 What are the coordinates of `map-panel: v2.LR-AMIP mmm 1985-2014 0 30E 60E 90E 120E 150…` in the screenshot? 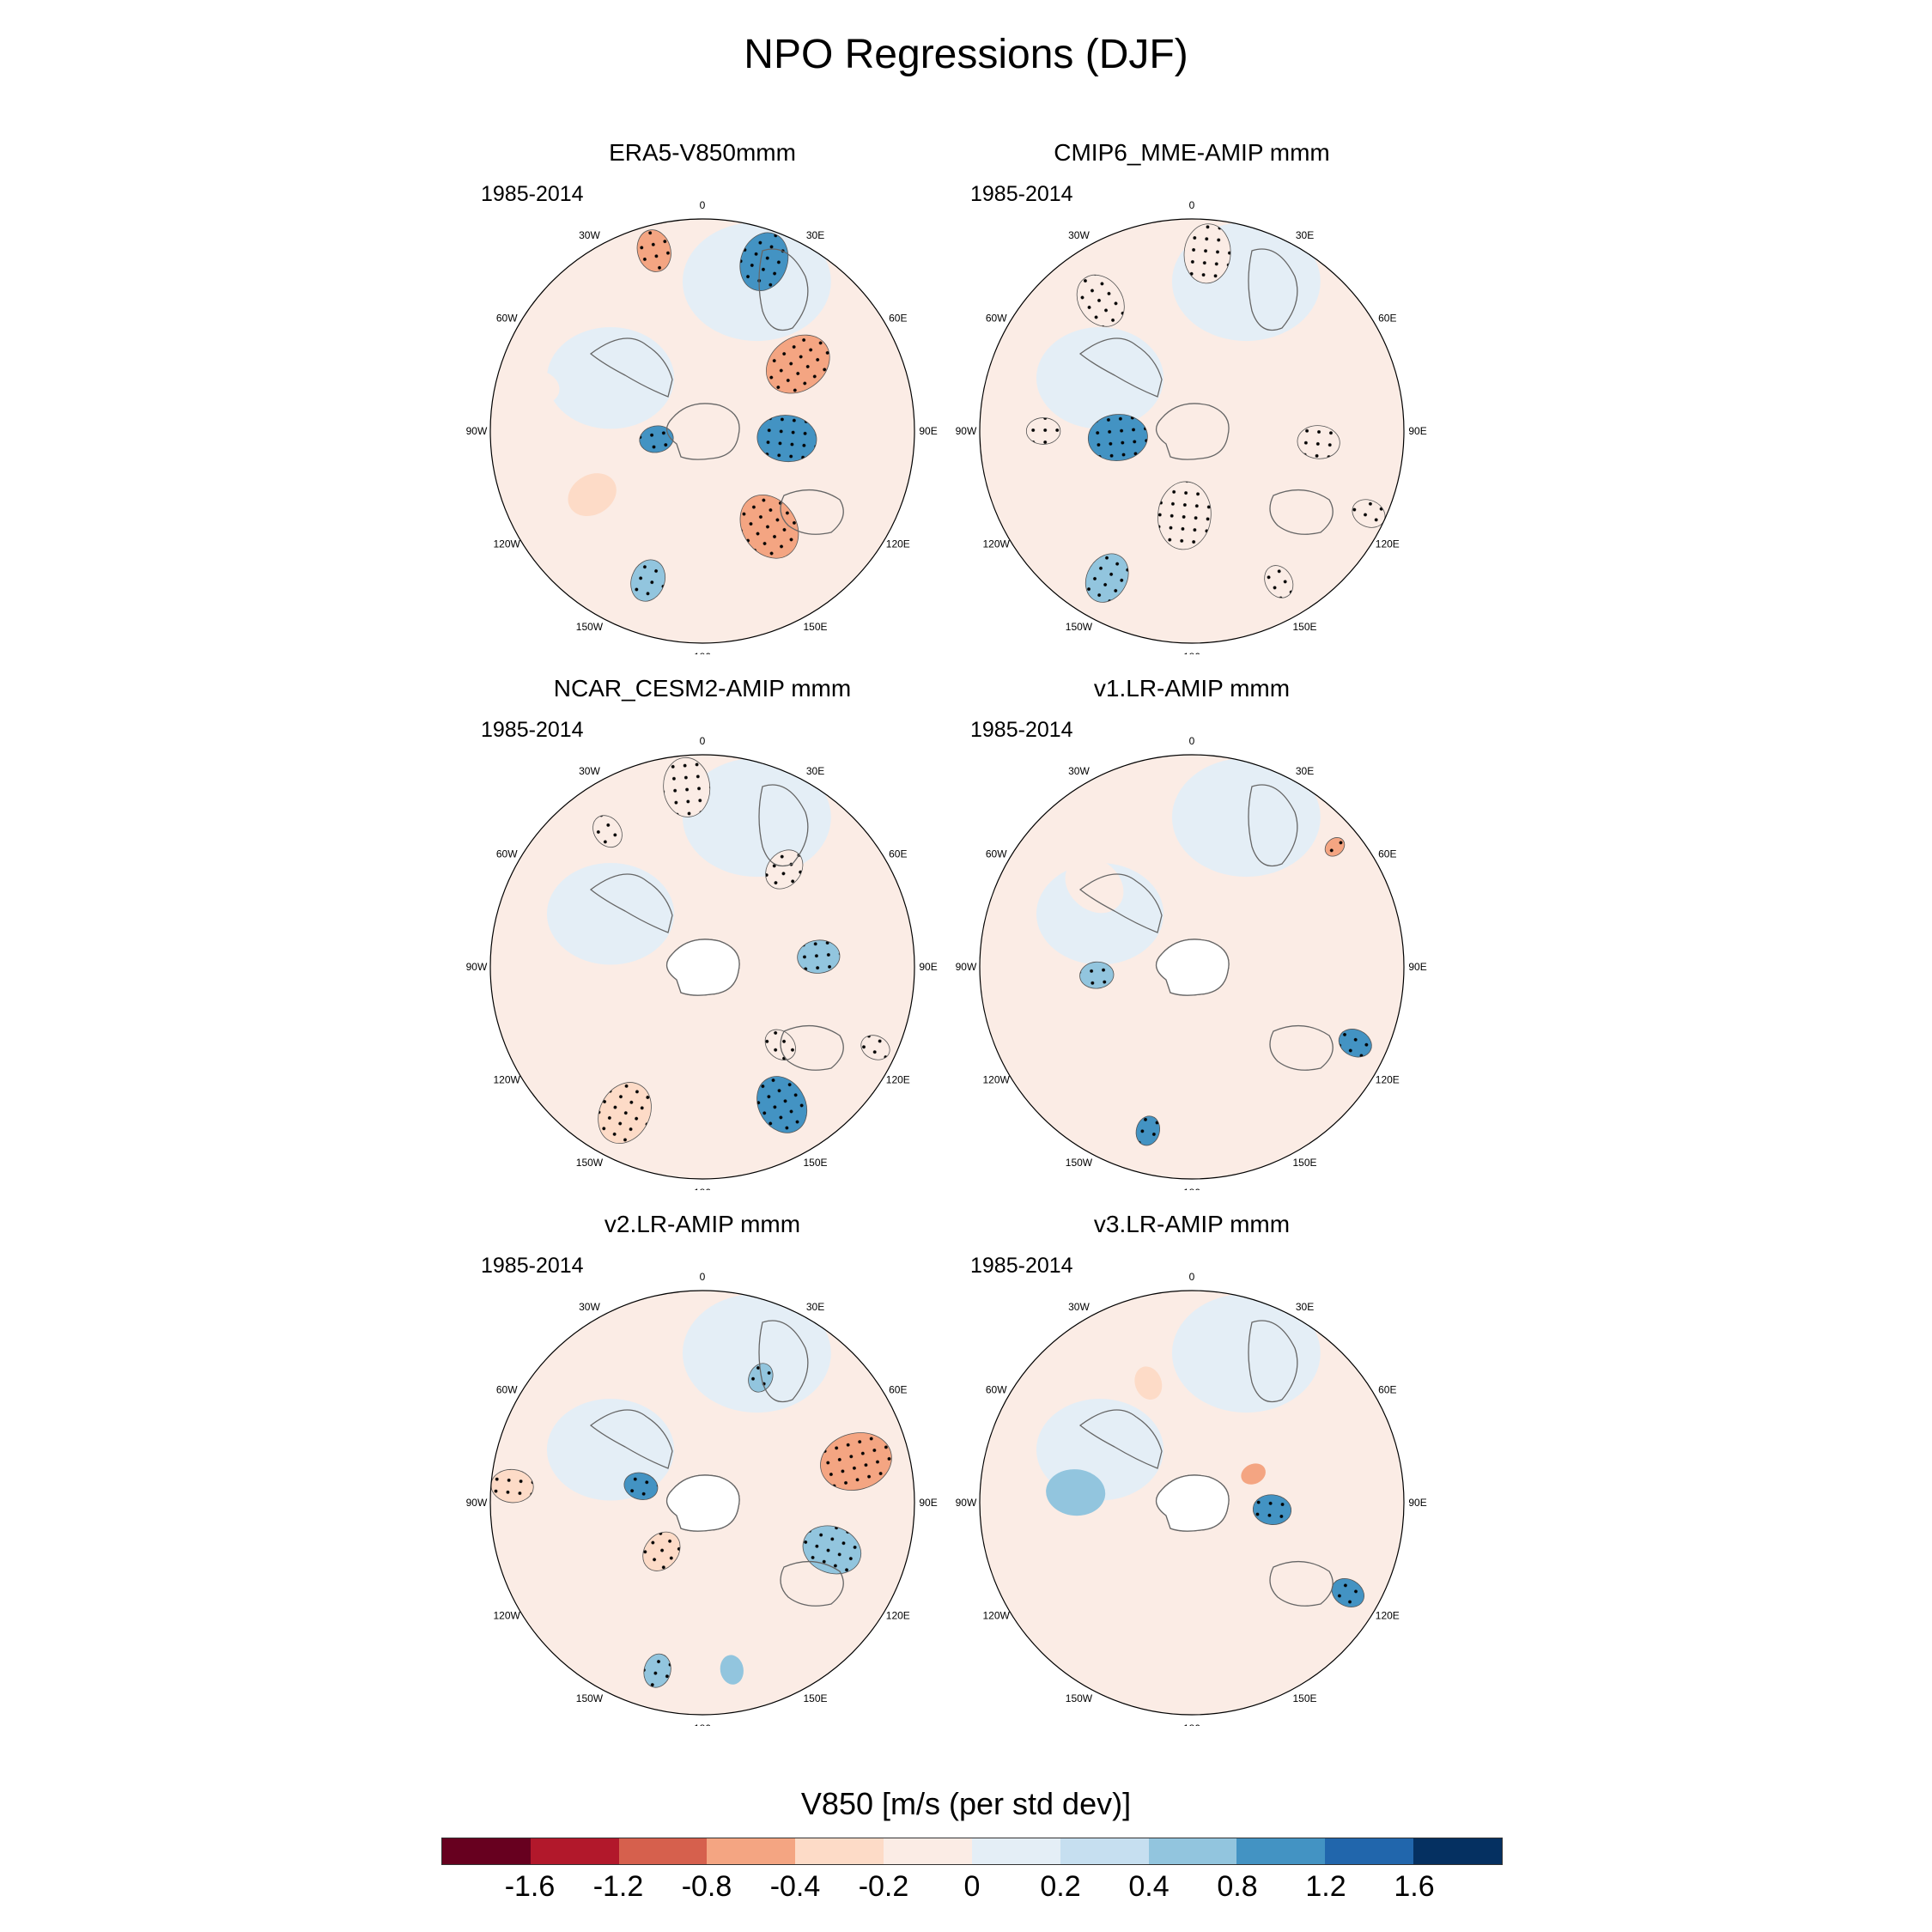 It's located at (702, 1469).